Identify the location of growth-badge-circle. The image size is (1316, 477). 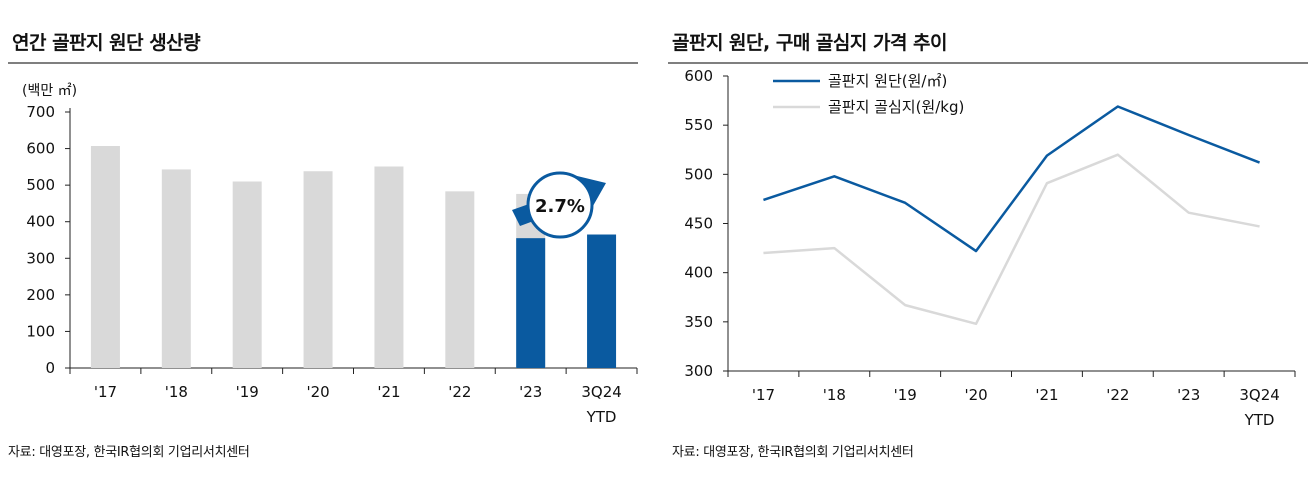
(560, 205).